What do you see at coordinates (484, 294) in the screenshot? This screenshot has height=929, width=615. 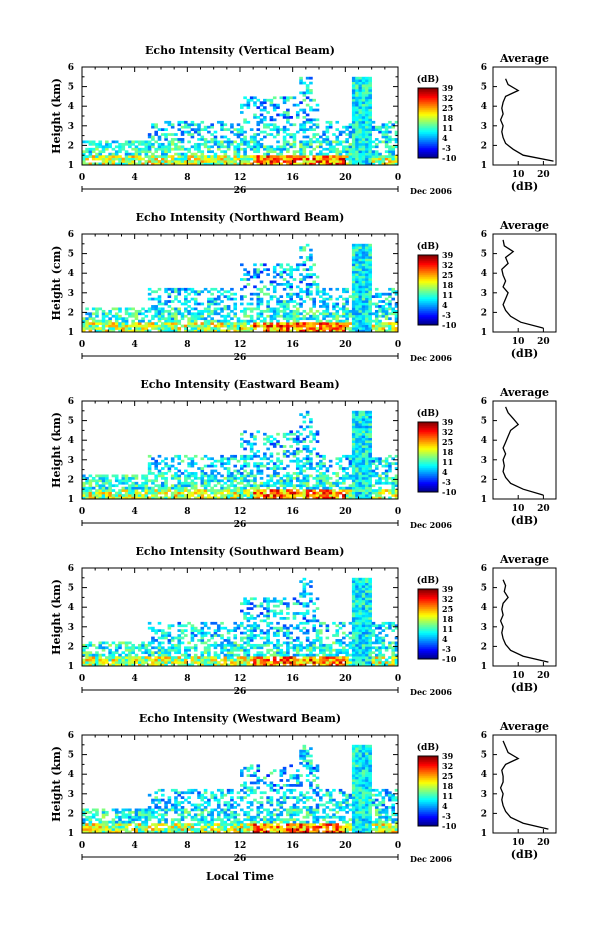 I see `profile-y-tick-label: 3` at bounding box center [484, 294].